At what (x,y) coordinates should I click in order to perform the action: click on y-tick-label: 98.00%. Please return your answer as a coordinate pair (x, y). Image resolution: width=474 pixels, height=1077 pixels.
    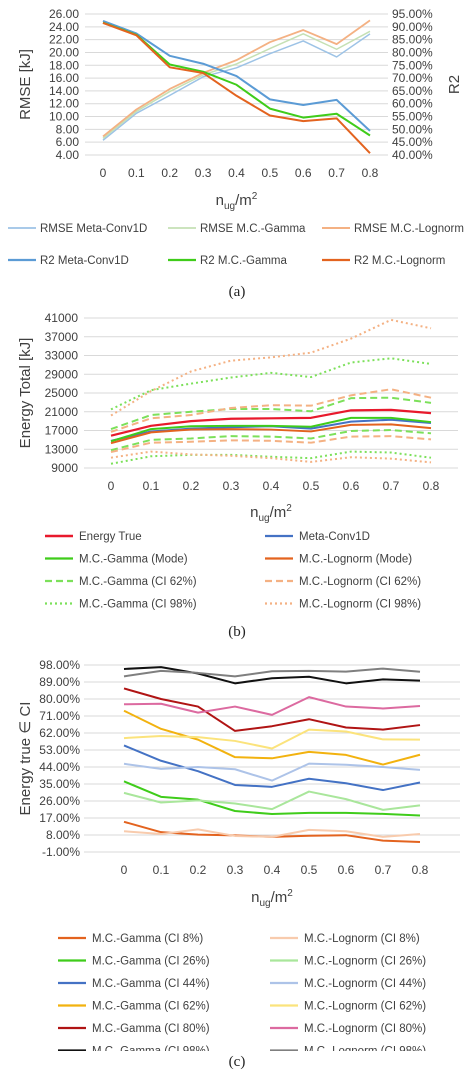
    Looking at the image, I should click on (59, 665).